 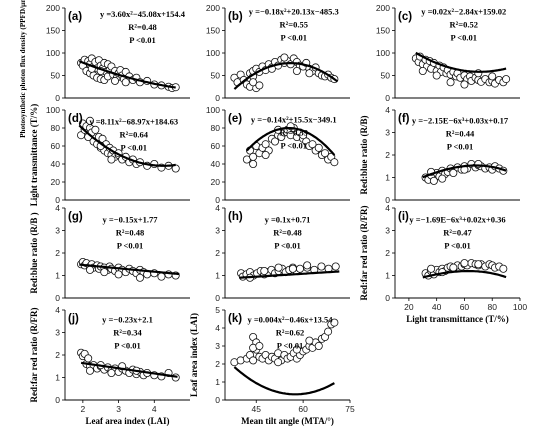 What do you see at coordinates (520, 307) in the screenshot?
I see `x-tick-label: 100` at bounding box center [520, 307].